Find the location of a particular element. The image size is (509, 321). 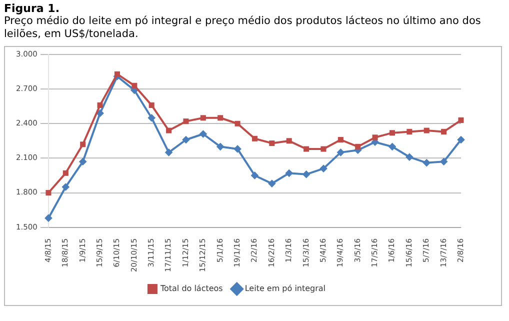

legend-label: Total do lácteos is located at coordinates (191, 289).